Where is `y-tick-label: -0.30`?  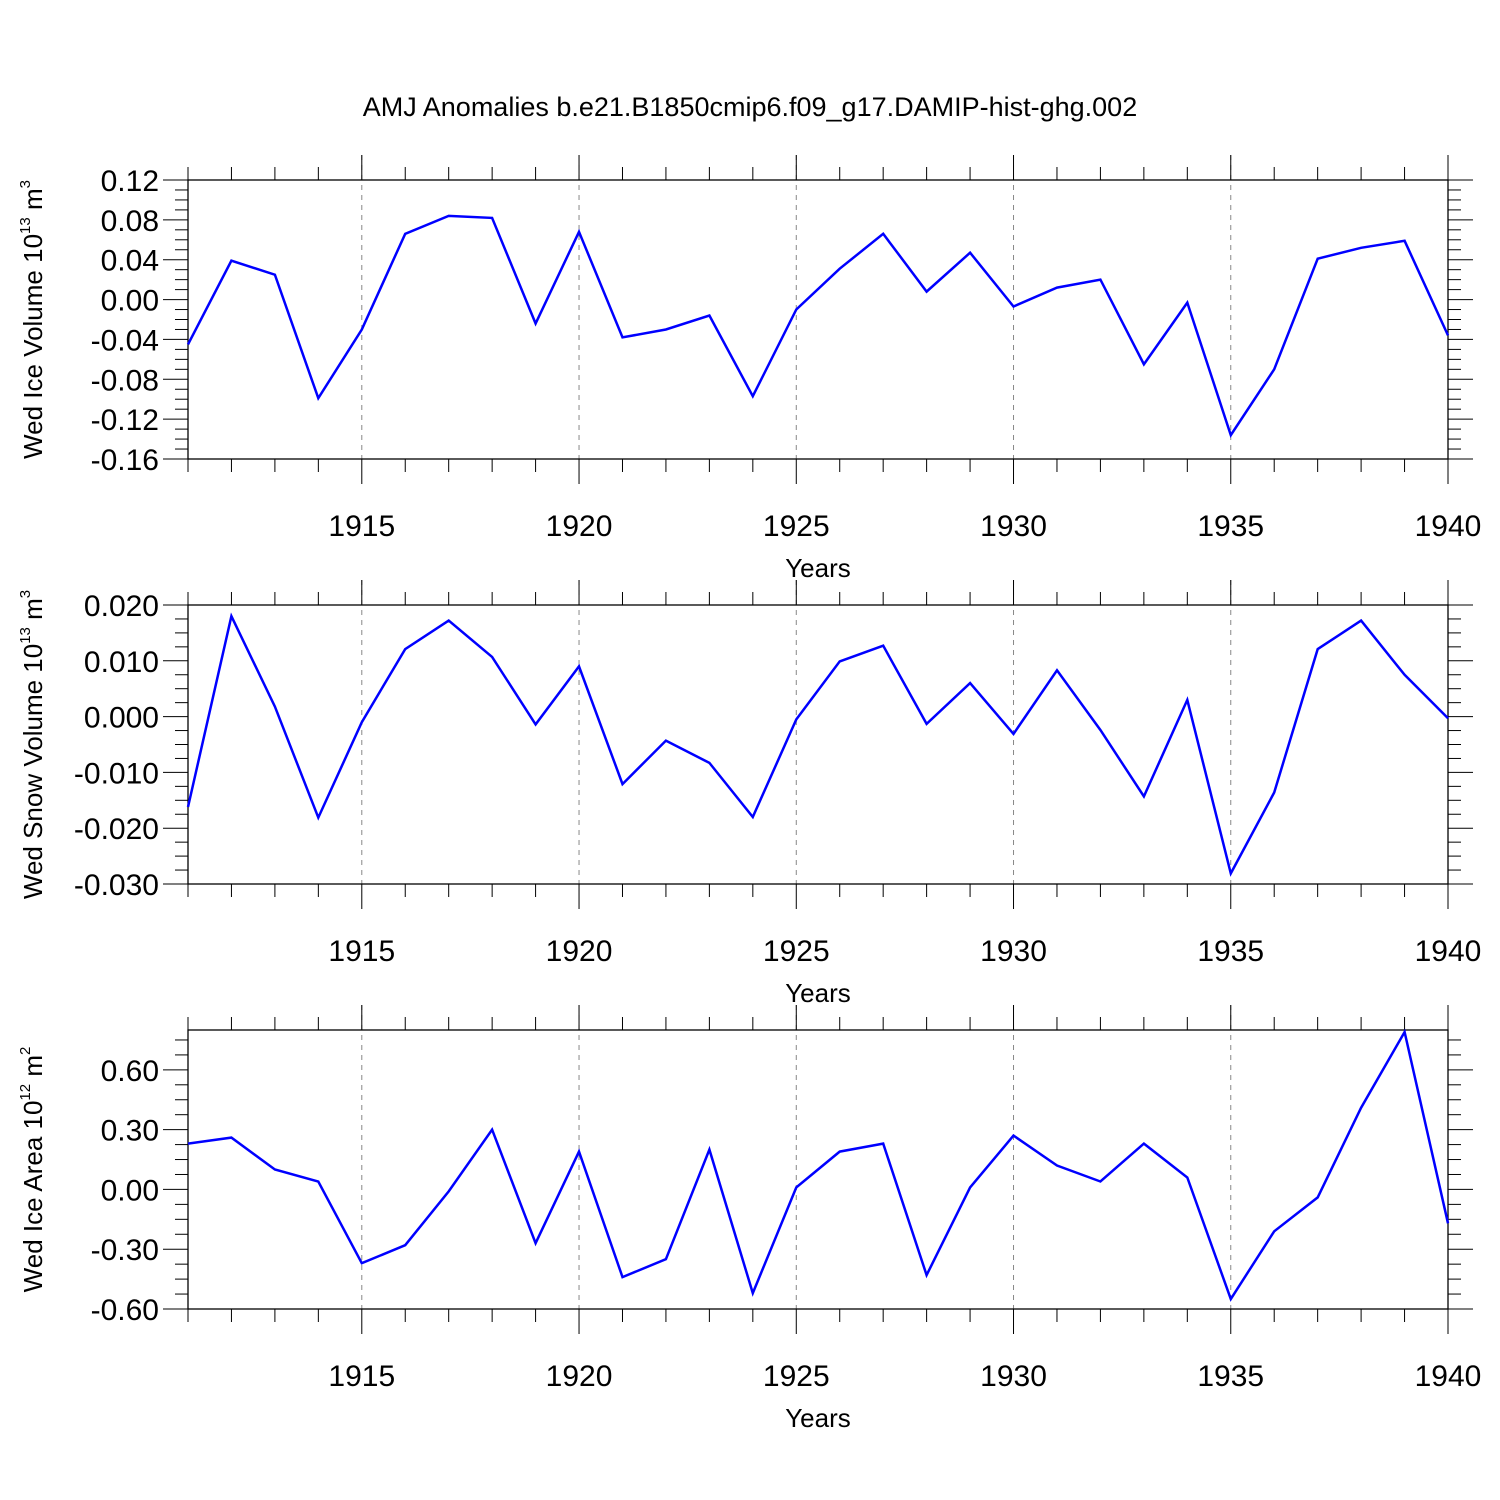 y-tick-label: -0.30 is located at coordinates (125, 1250).